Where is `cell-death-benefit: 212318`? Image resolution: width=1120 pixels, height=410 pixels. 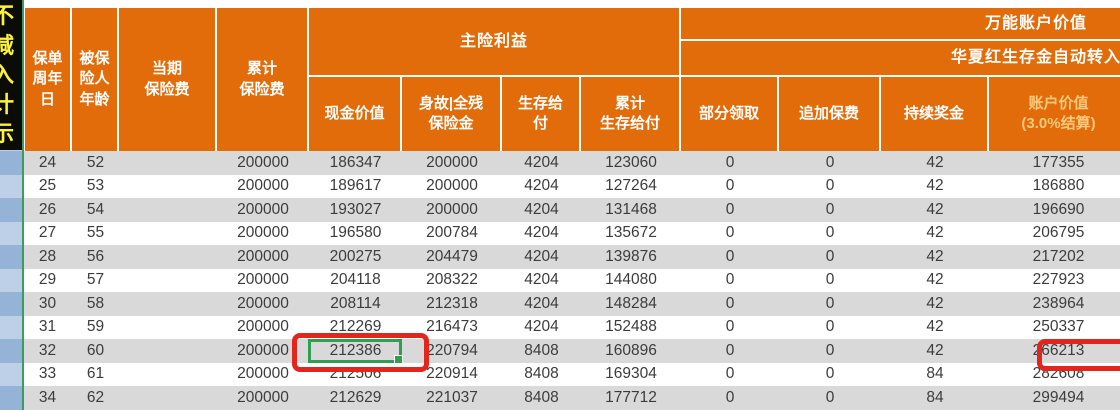
cell-death-benefit: 212318 is located at coordinates (452, 303).